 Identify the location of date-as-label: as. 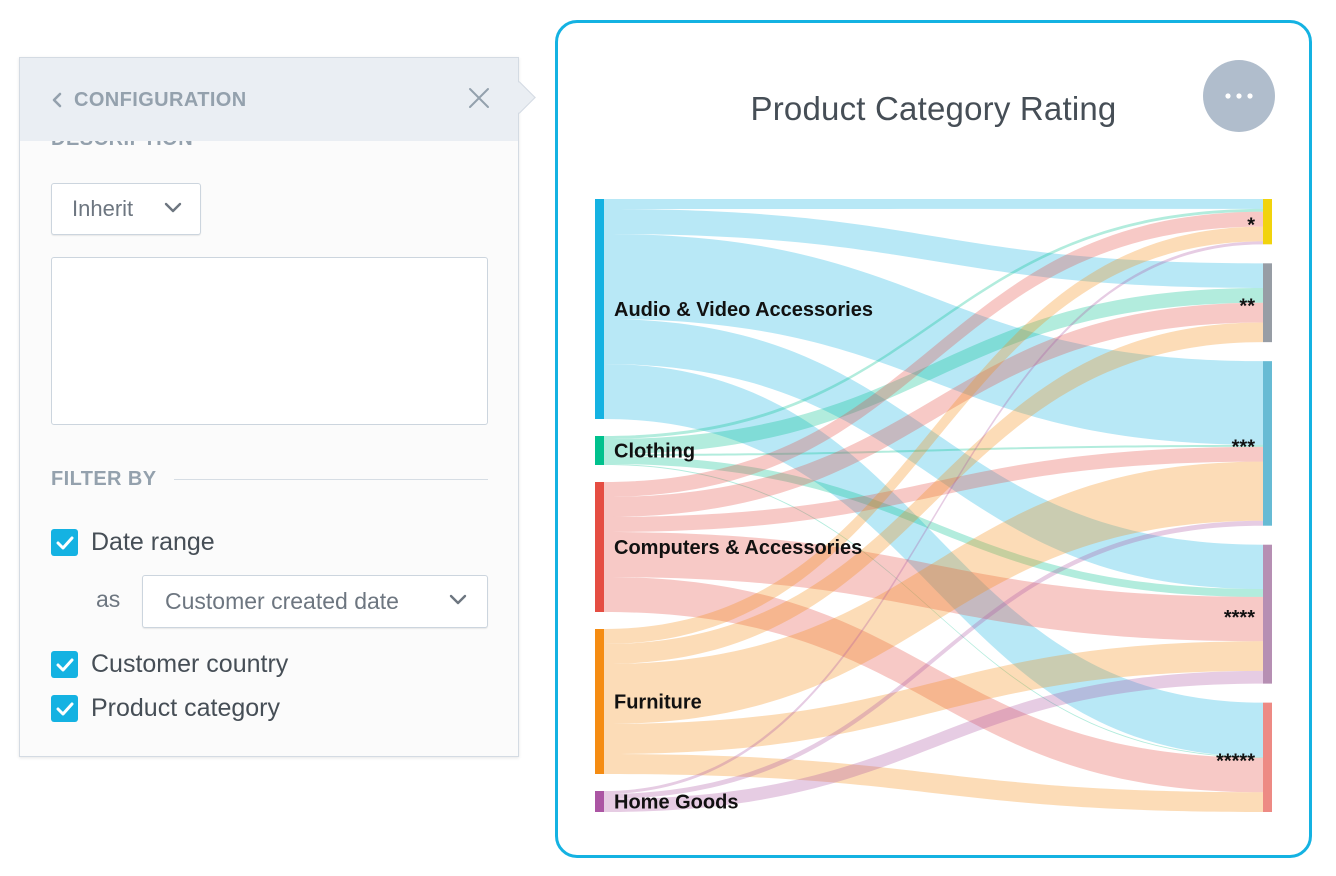
(108, 599).